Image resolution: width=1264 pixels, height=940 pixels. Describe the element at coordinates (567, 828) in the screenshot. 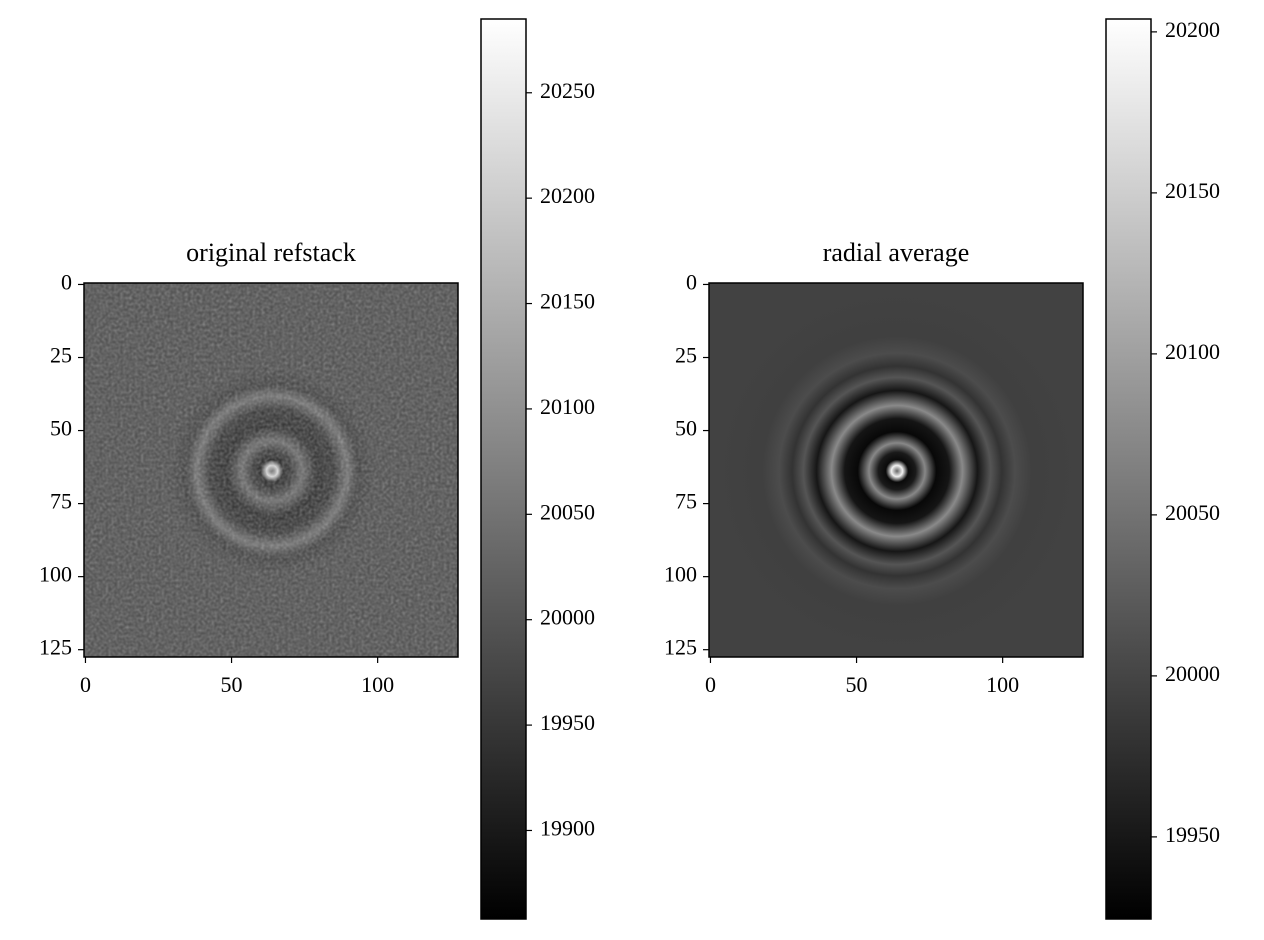

I see `colorbar-tick-label: 19900` at that location.